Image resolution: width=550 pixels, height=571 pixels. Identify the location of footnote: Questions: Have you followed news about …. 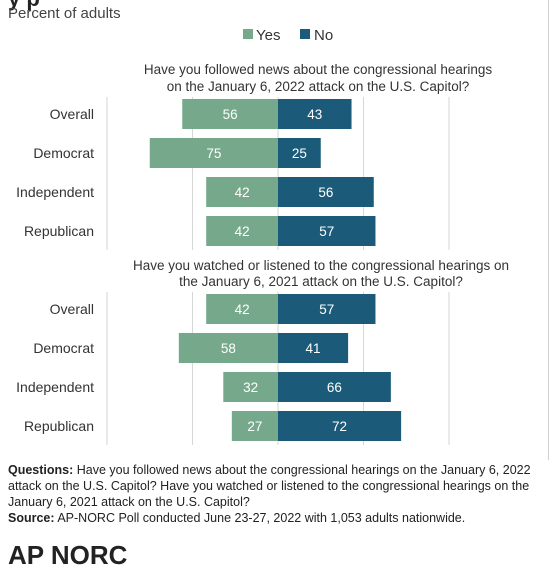
(273, 494).